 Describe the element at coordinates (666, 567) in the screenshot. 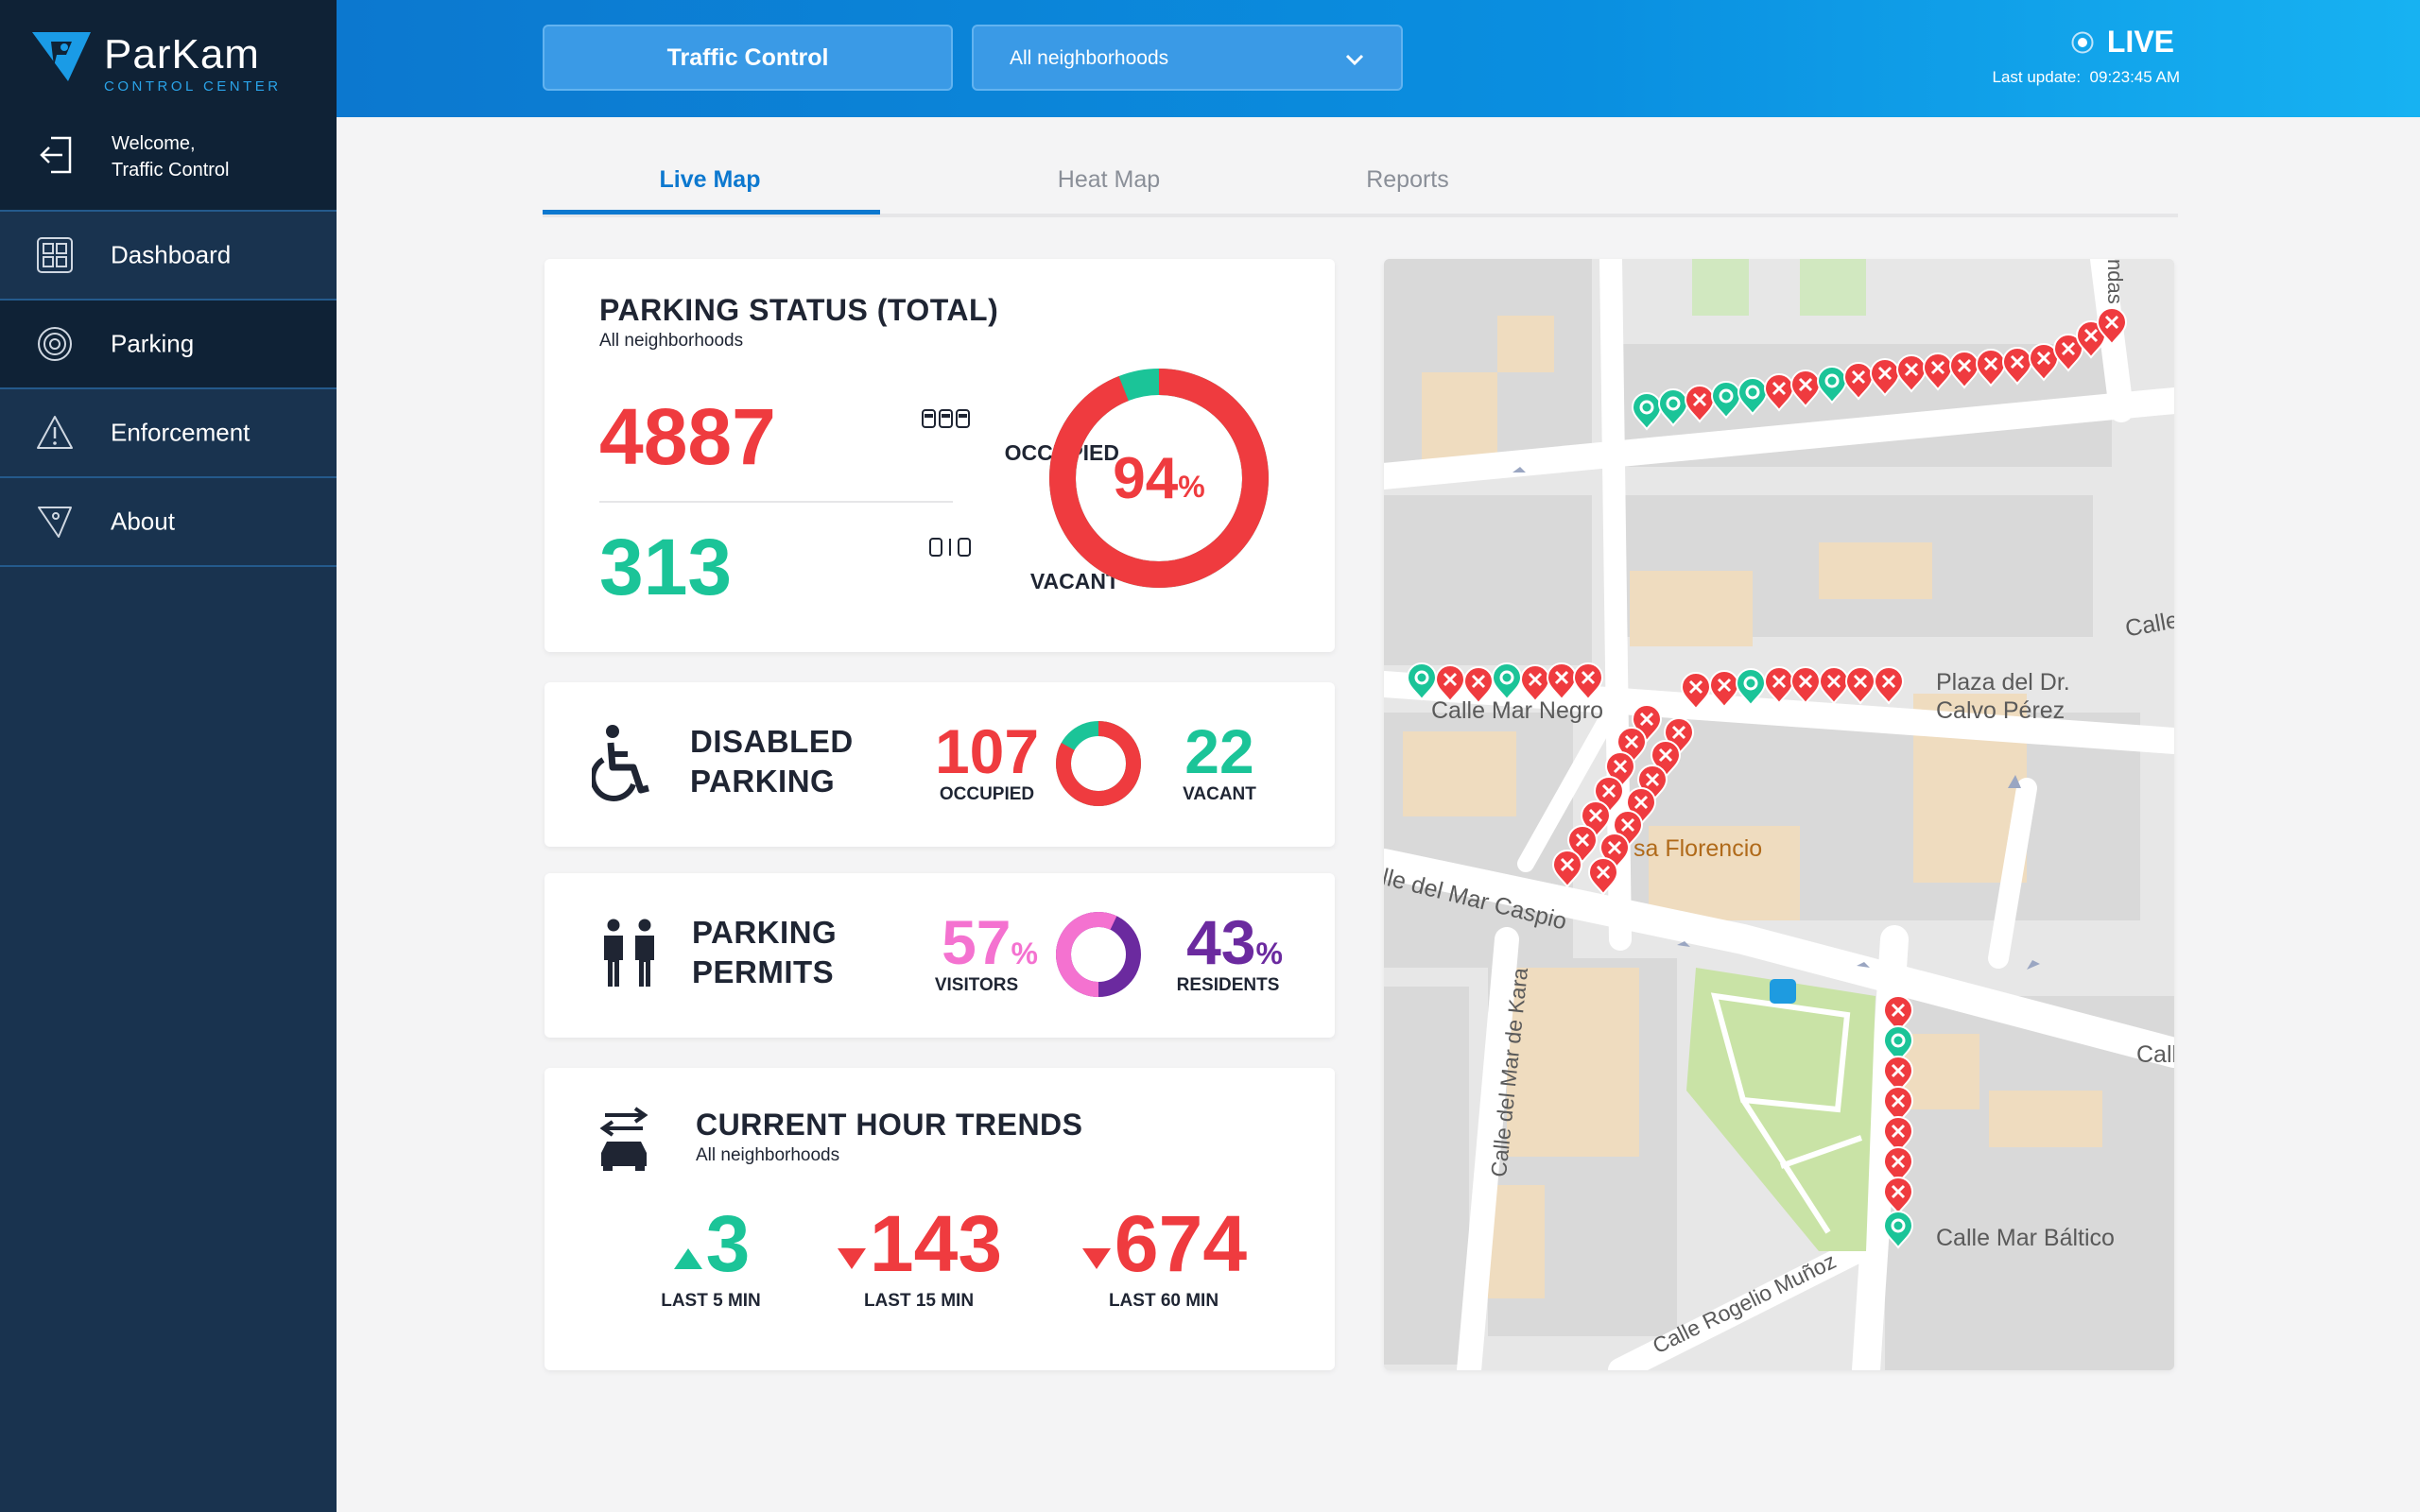

I see `vacant-count: 313` at that location.